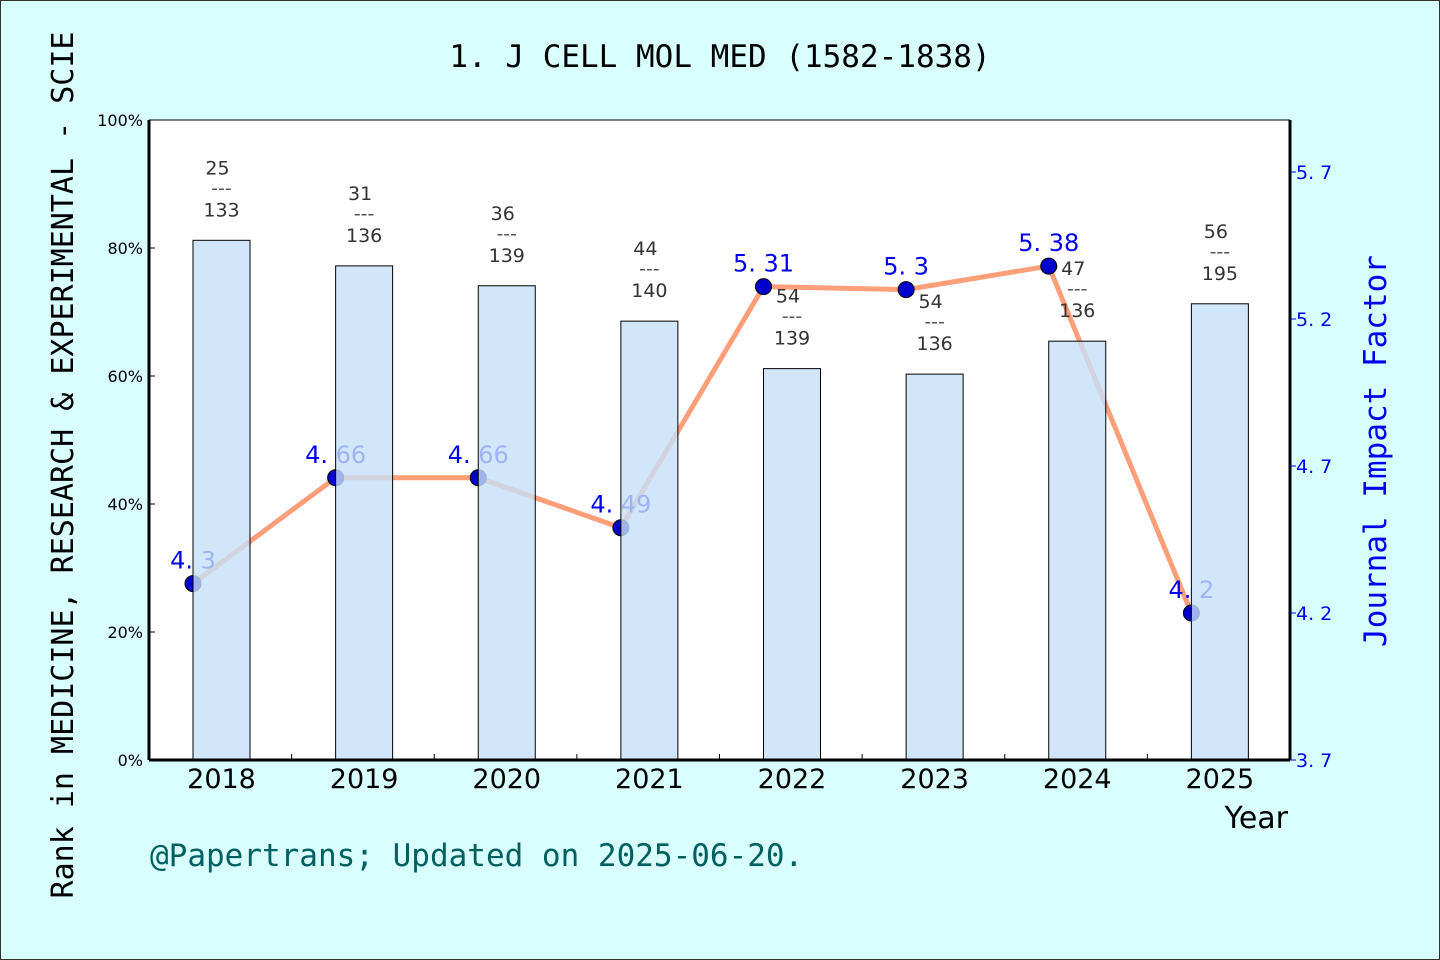 The height and width of the screenshot is (960, 1440). I want to click on y-tick-label: 0%, so click(130, 760).